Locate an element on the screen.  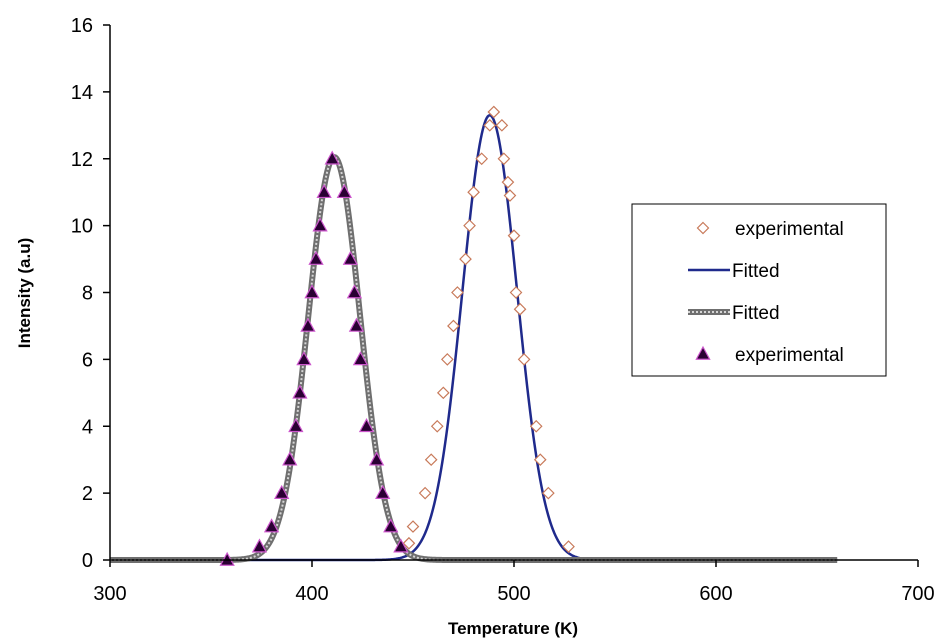
y-tick-label: 10 is located at coordinates (82, 227).